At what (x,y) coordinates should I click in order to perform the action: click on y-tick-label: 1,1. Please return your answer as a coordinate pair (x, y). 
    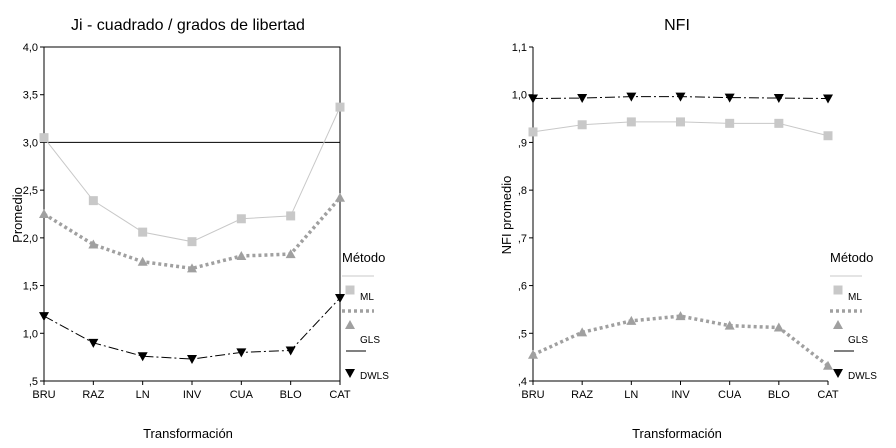
    Looking at the image, I should click on (519, 48).